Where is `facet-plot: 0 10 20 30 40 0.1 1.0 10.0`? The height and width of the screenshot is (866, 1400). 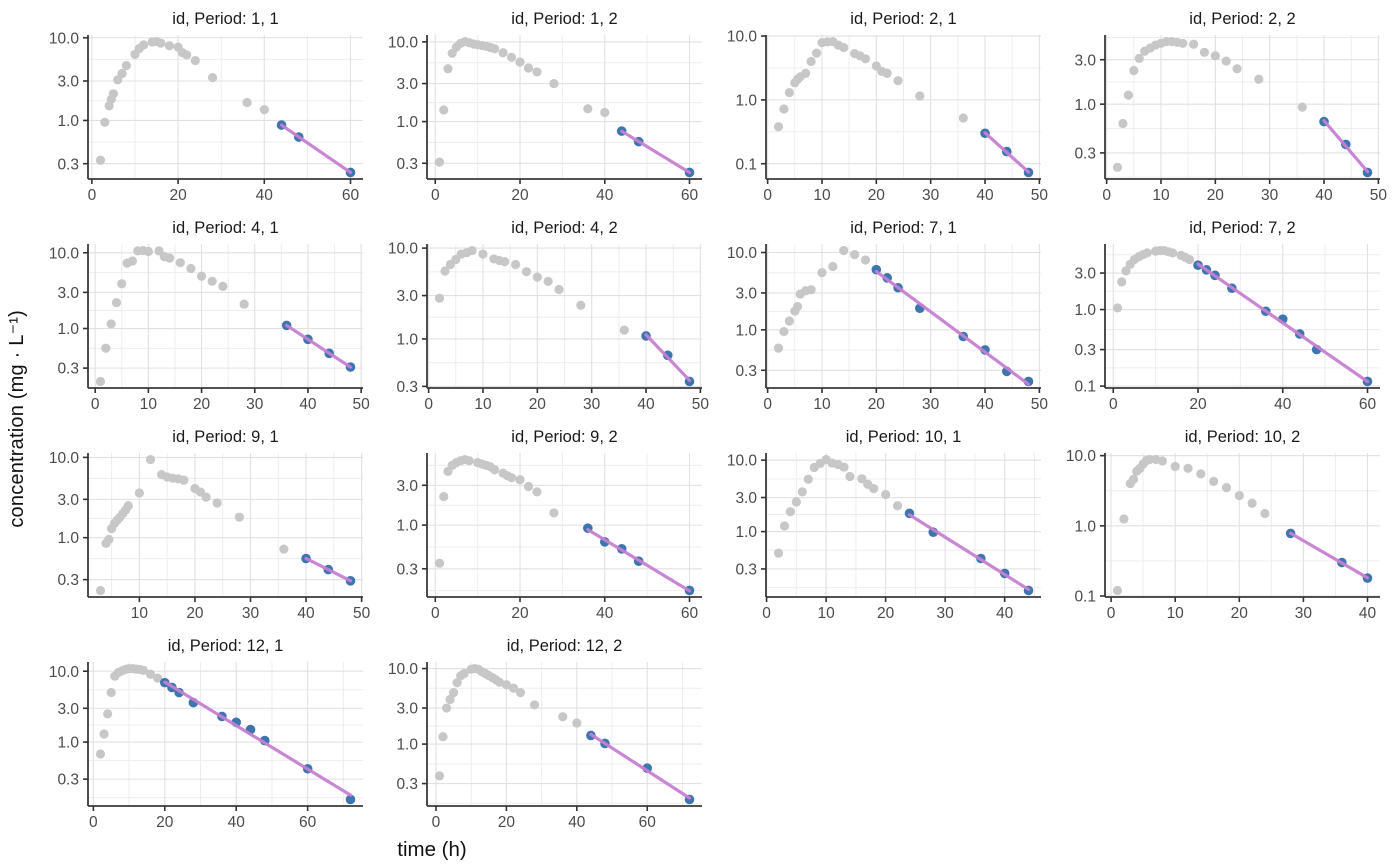
facet-plot: 0 10 20 30 40 0.1 1.0 10.0 is located at coordinates (1223, 535).